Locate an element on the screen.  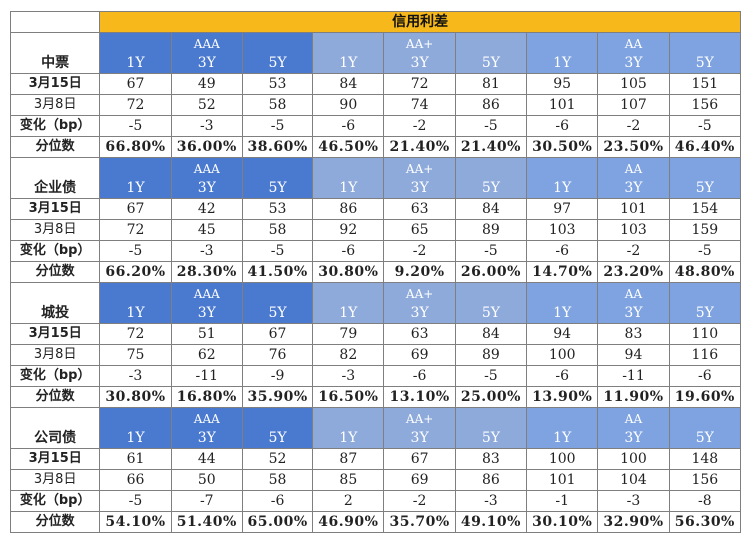
value-cell: -11 is located at coordinates (633, 376).